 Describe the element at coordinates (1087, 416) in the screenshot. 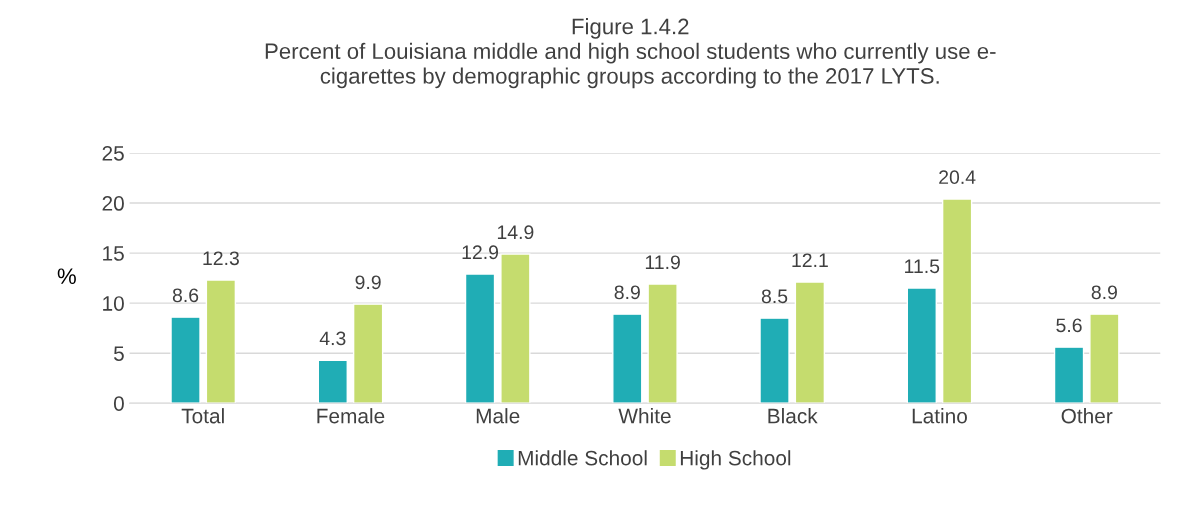

I see `x-tick-label: Other` at that location.